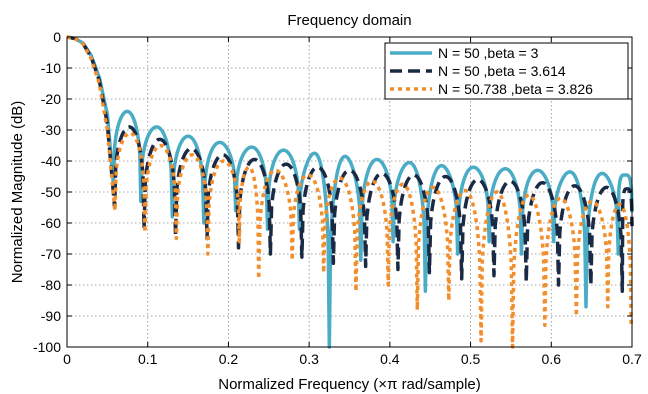 The image size is (648, 394). I want to click on x-axis-title: Normalized Frequency (×π rad/sample), so click(349, 384).